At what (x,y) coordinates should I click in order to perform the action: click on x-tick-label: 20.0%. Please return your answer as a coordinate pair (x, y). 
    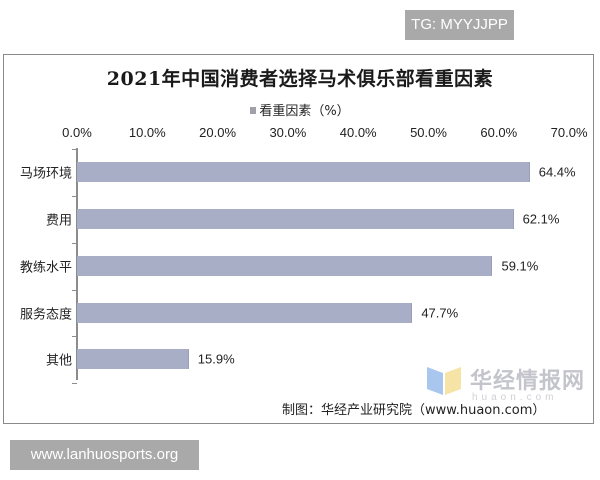
    Looking at the image, I should click on (218, 132).